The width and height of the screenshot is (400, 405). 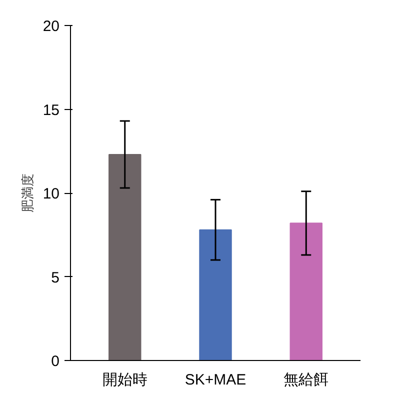 What do you see at coordinates (51, 110) in the screenshot?
I see `y-tick-label: 15` at bounding box center [51, 110].